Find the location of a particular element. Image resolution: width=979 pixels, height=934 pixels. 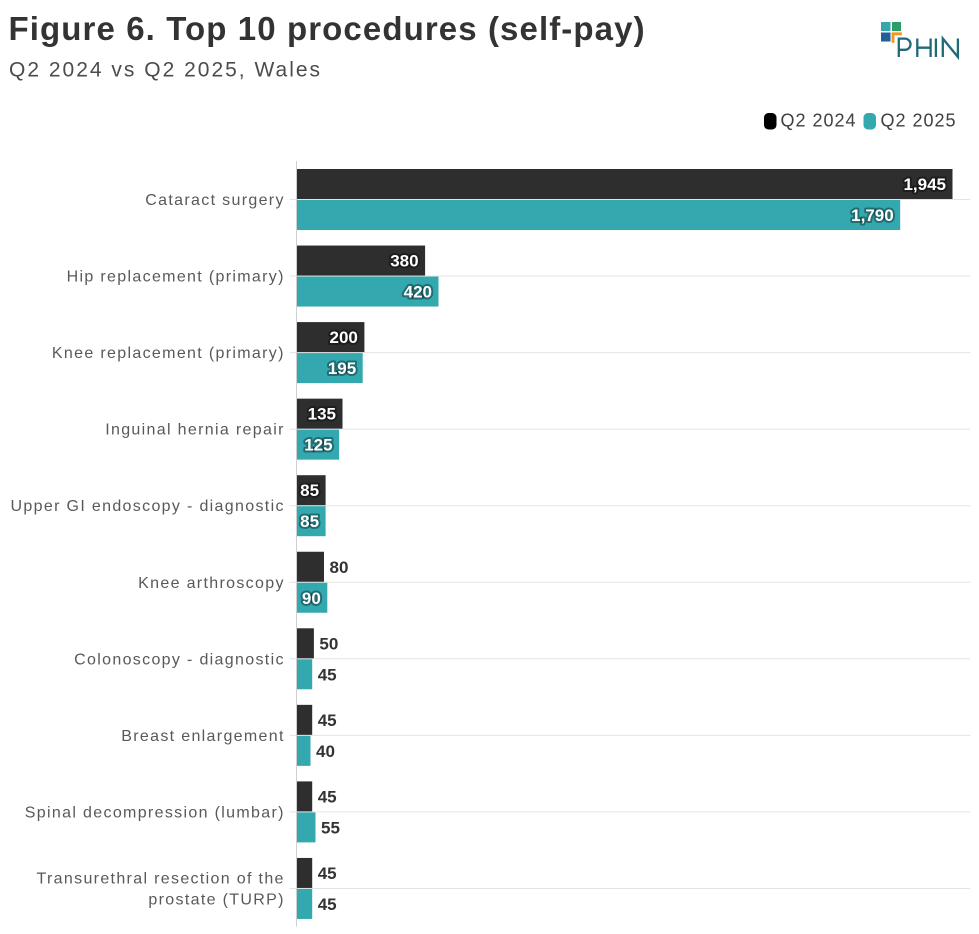

svg-text: Colonoscopy - diagnostic is located at coordinates (179, 659).